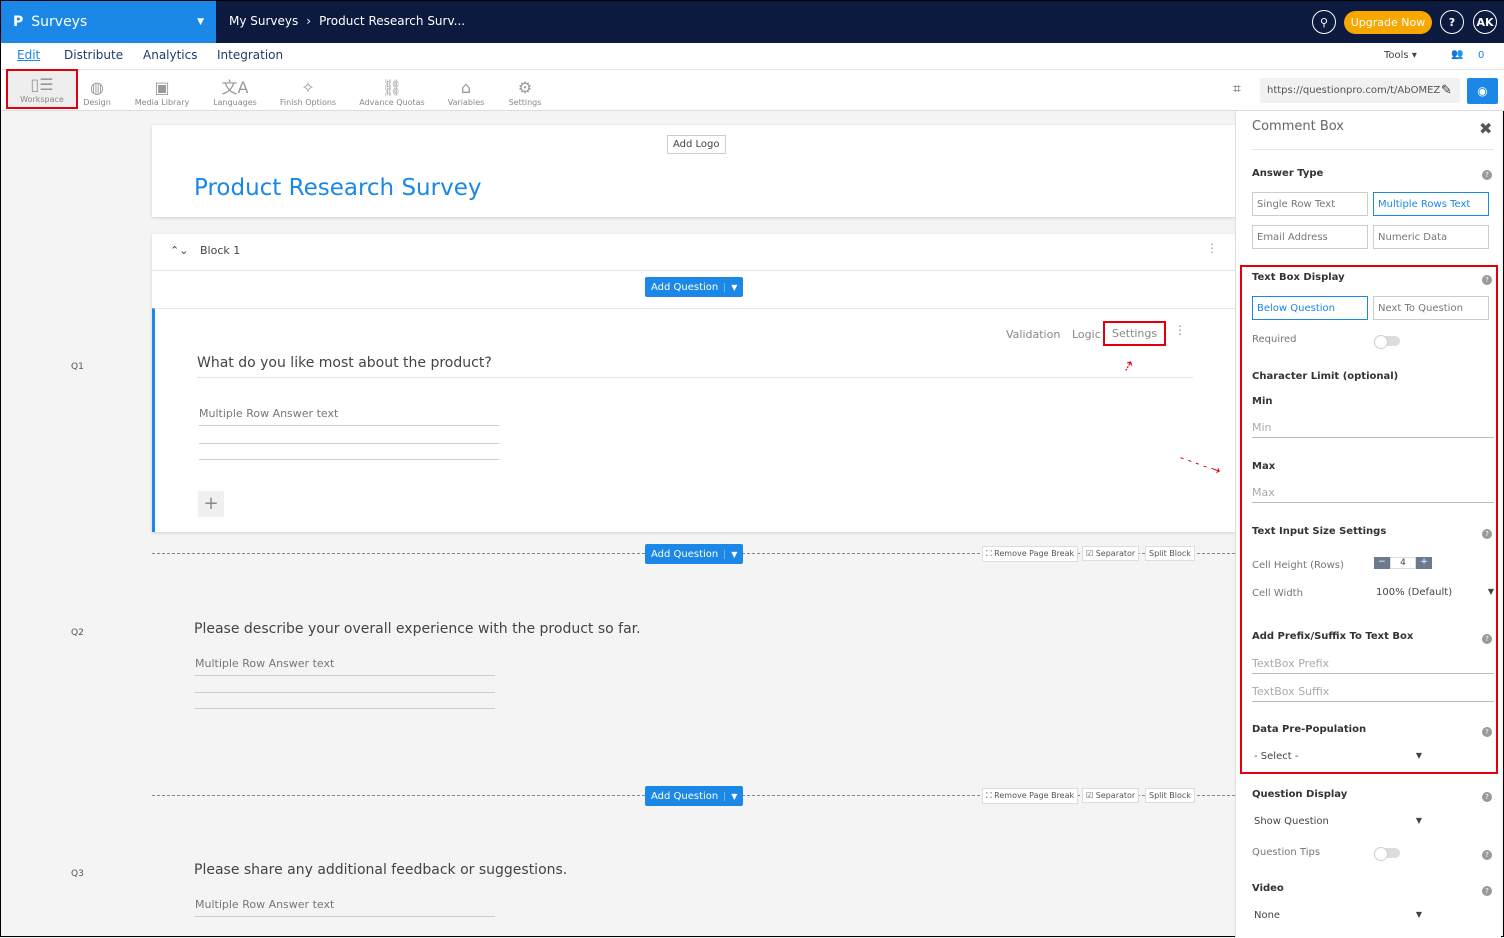  What do you see at coordinates (59, 22) in the screenshot?
I see `app-name: Surveys` at bounding box center [59, 22].